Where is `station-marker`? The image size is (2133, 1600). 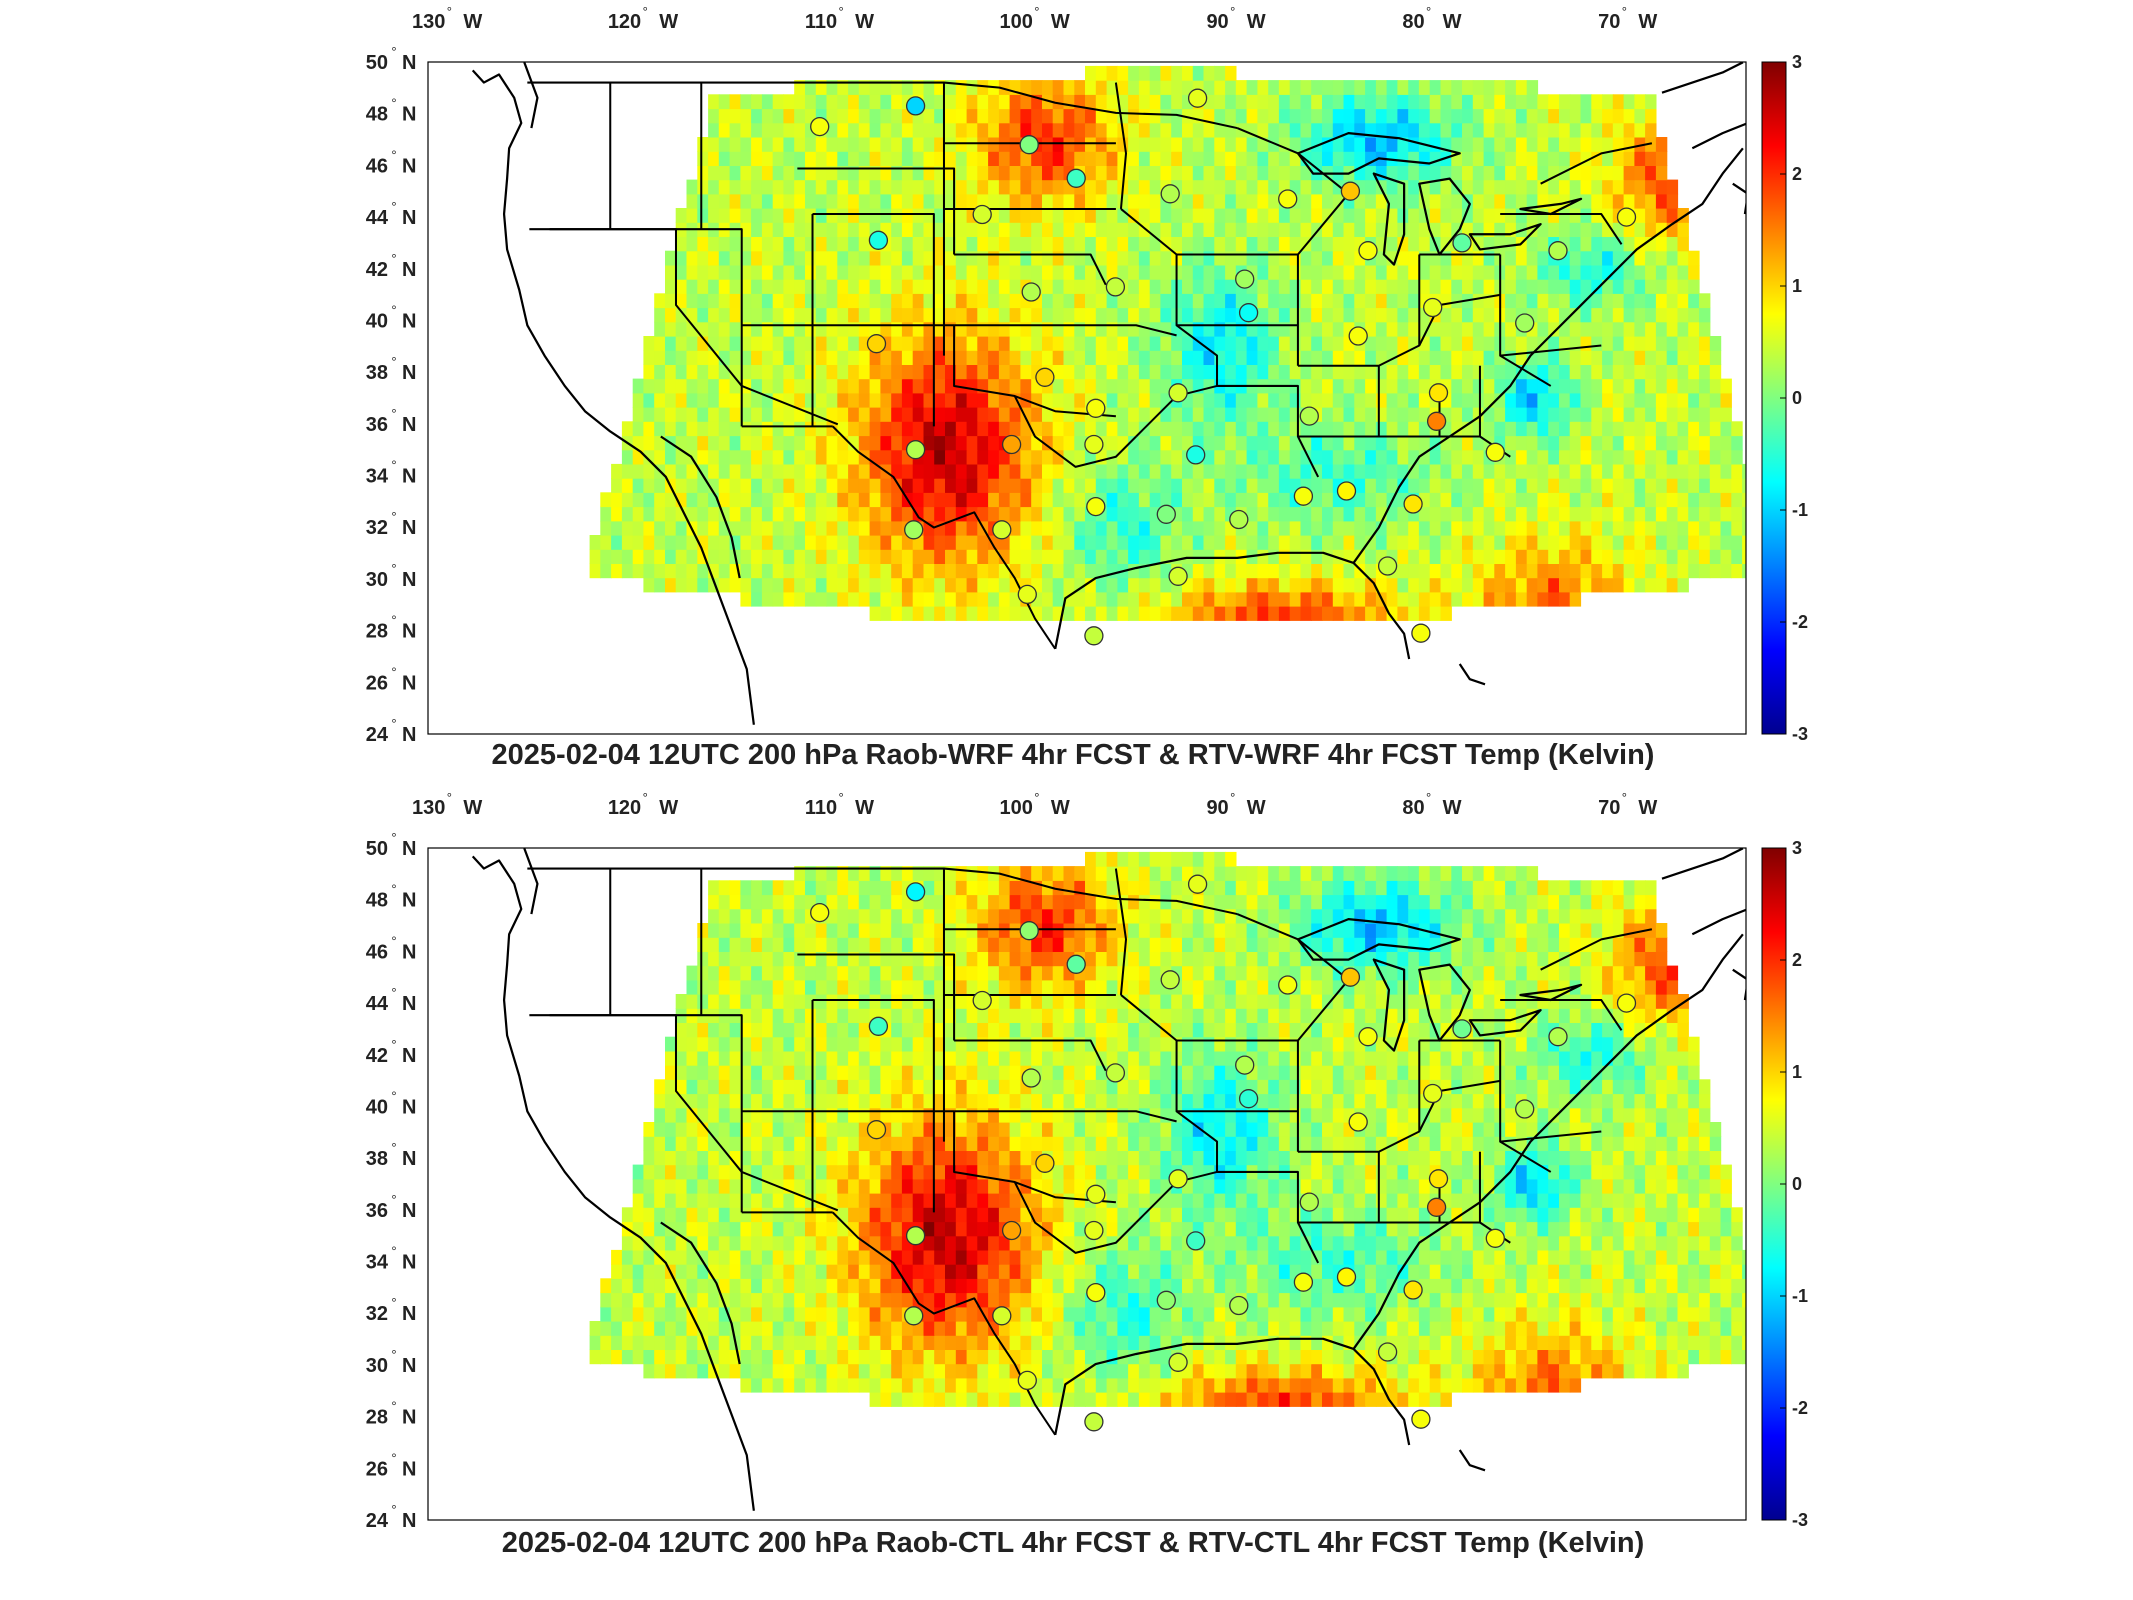
station-marker is located at coordinates (1626, 217).